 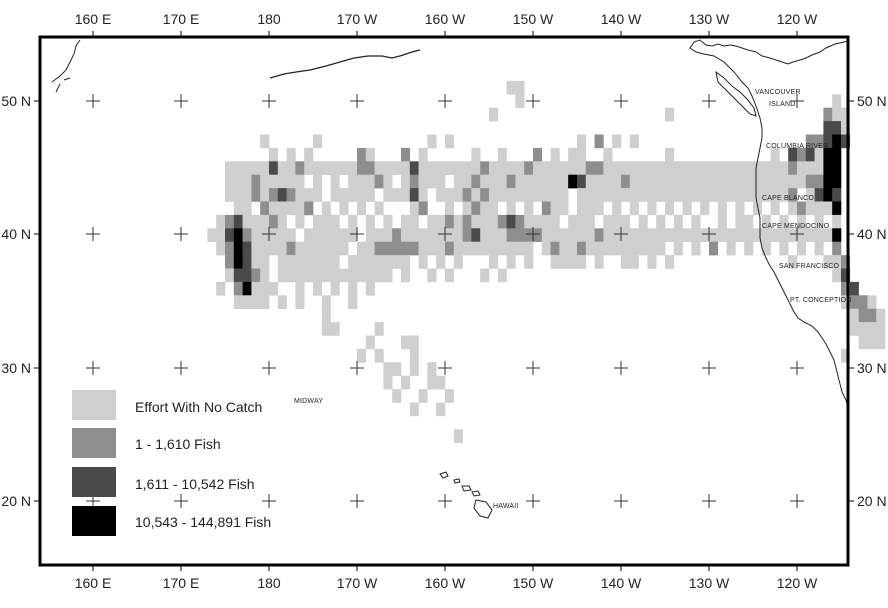 I want to click on label-columbia-river: COLUMBIA RIVER, so click(x=797, y=146).